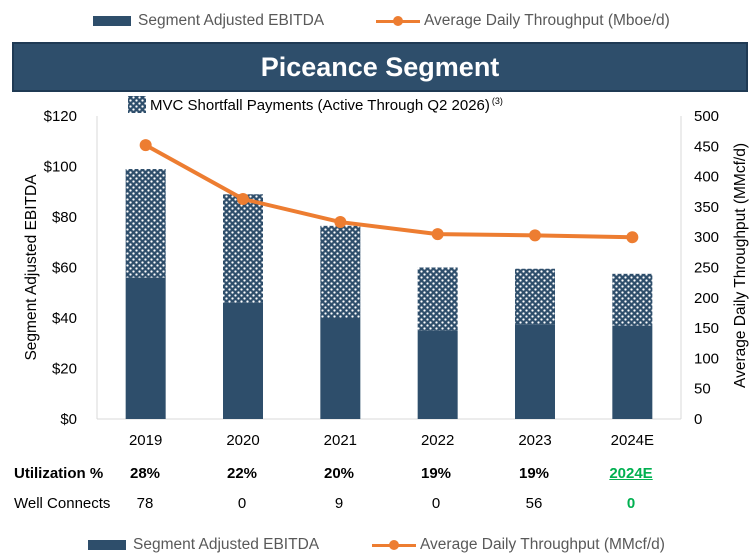 This screenshot has width=755, height=560. Describe the element at coordinates (145, 473) in the screenshot. I see `utilization-2019: 28%` at that location.